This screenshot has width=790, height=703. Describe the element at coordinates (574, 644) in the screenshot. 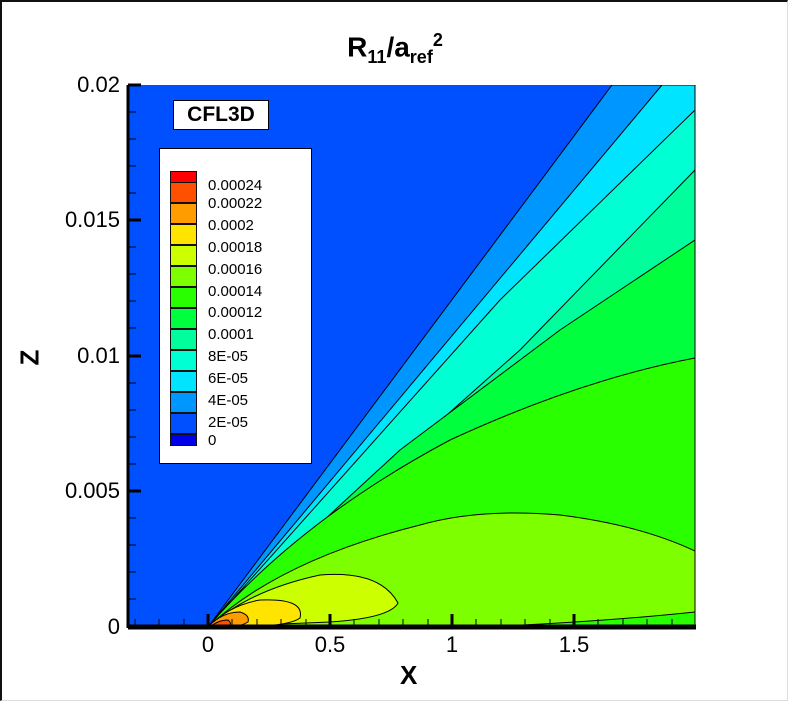

I see `x-tick-label: 1.5` at that location.